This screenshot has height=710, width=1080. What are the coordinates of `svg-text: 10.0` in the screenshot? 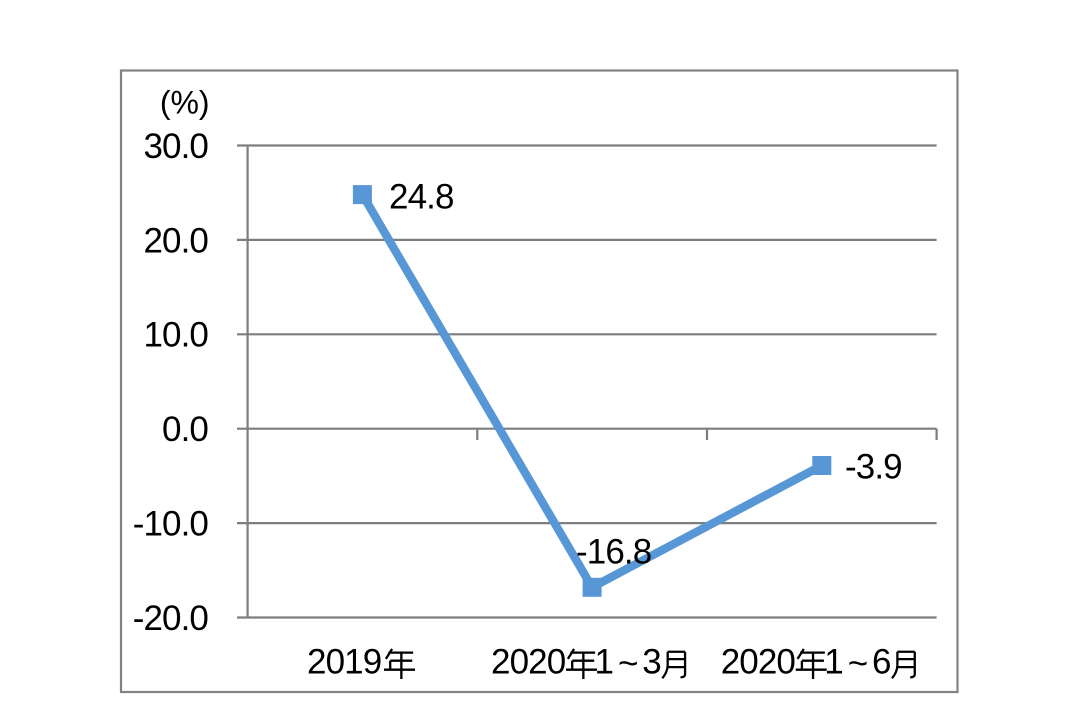 It's located at (175, 335).